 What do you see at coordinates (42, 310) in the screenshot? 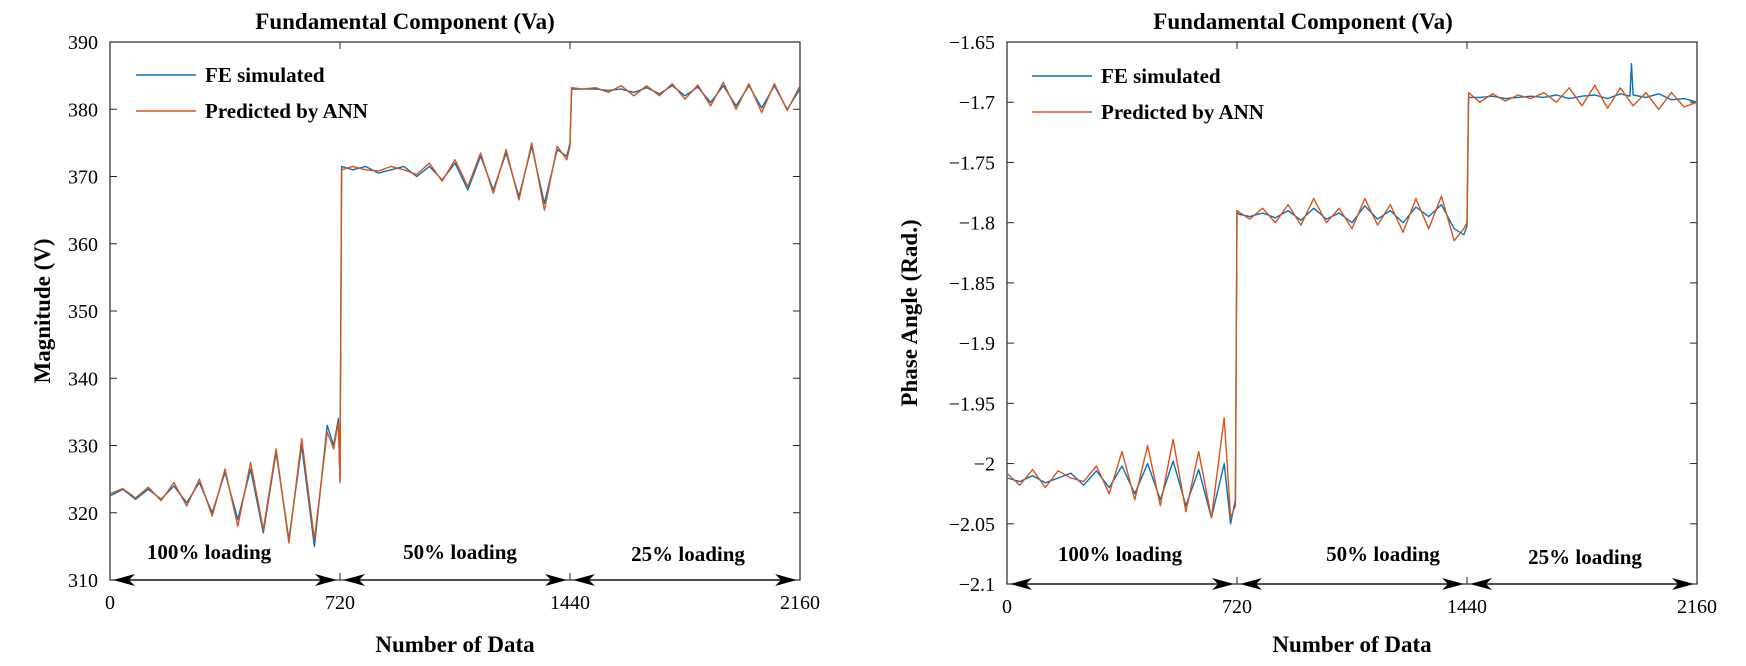
I see `y-axis-label: Magnitude (V)` at bounding box center [42, 310].